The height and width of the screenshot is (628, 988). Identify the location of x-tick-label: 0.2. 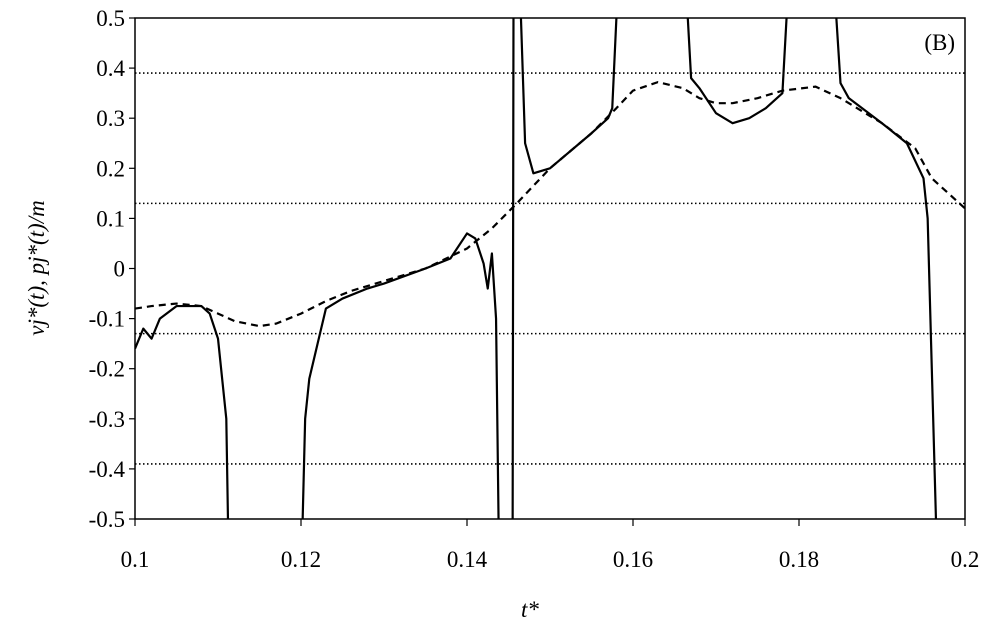
(965, 559).